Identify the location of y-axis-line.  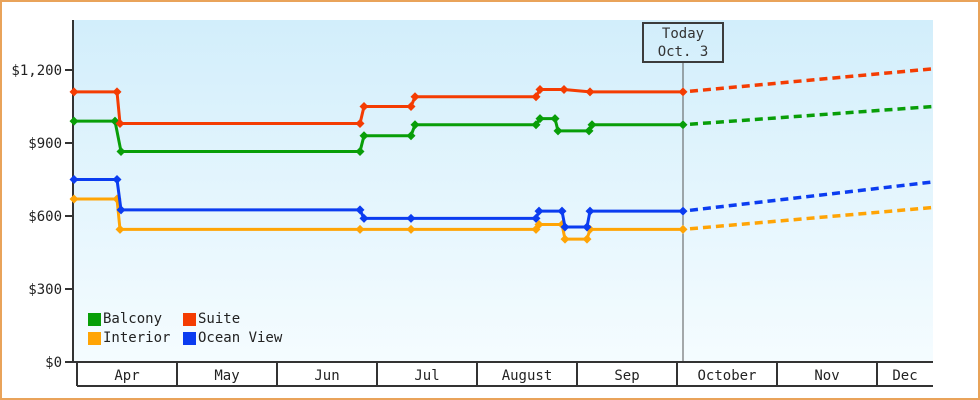
(73, 191).